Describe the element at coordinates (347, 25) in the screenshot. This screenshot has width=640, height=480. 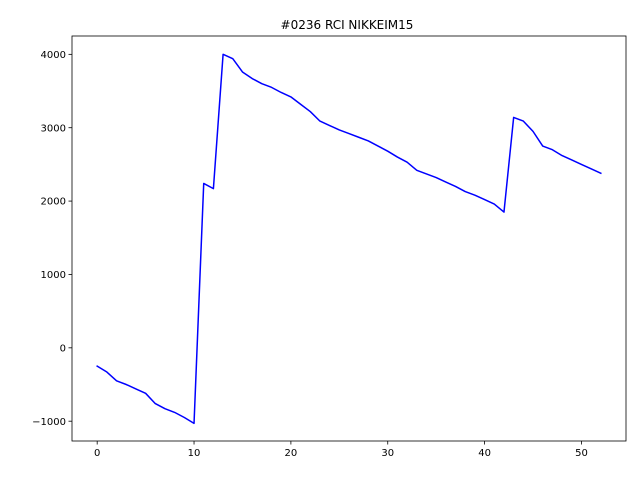
I see `chart-title: #0236 RCI NIKKEIM15` at that location.